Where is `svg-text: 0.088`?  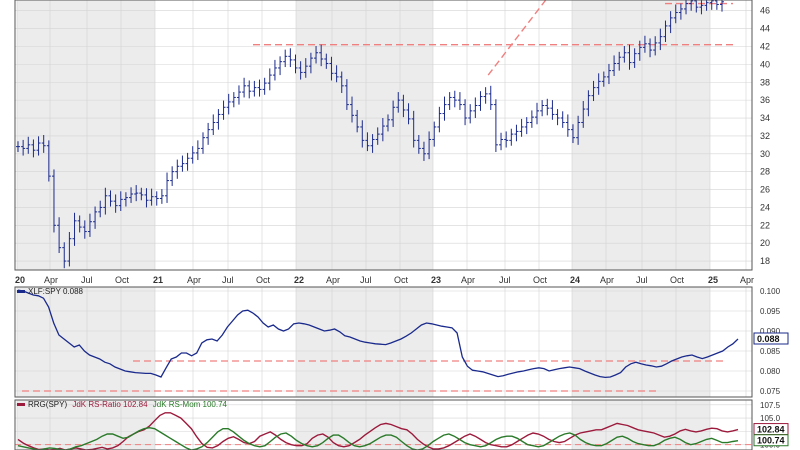
svg-text: 0.088 is located at coordinates (768, 339).